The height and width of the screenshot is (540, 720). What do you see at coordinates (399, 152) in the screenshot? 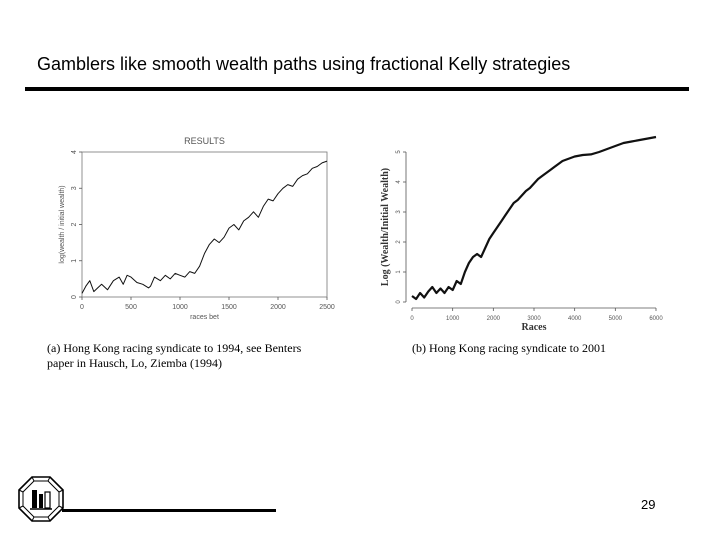
I see `y-tick-label: 5` at bounding box center [399, 152].